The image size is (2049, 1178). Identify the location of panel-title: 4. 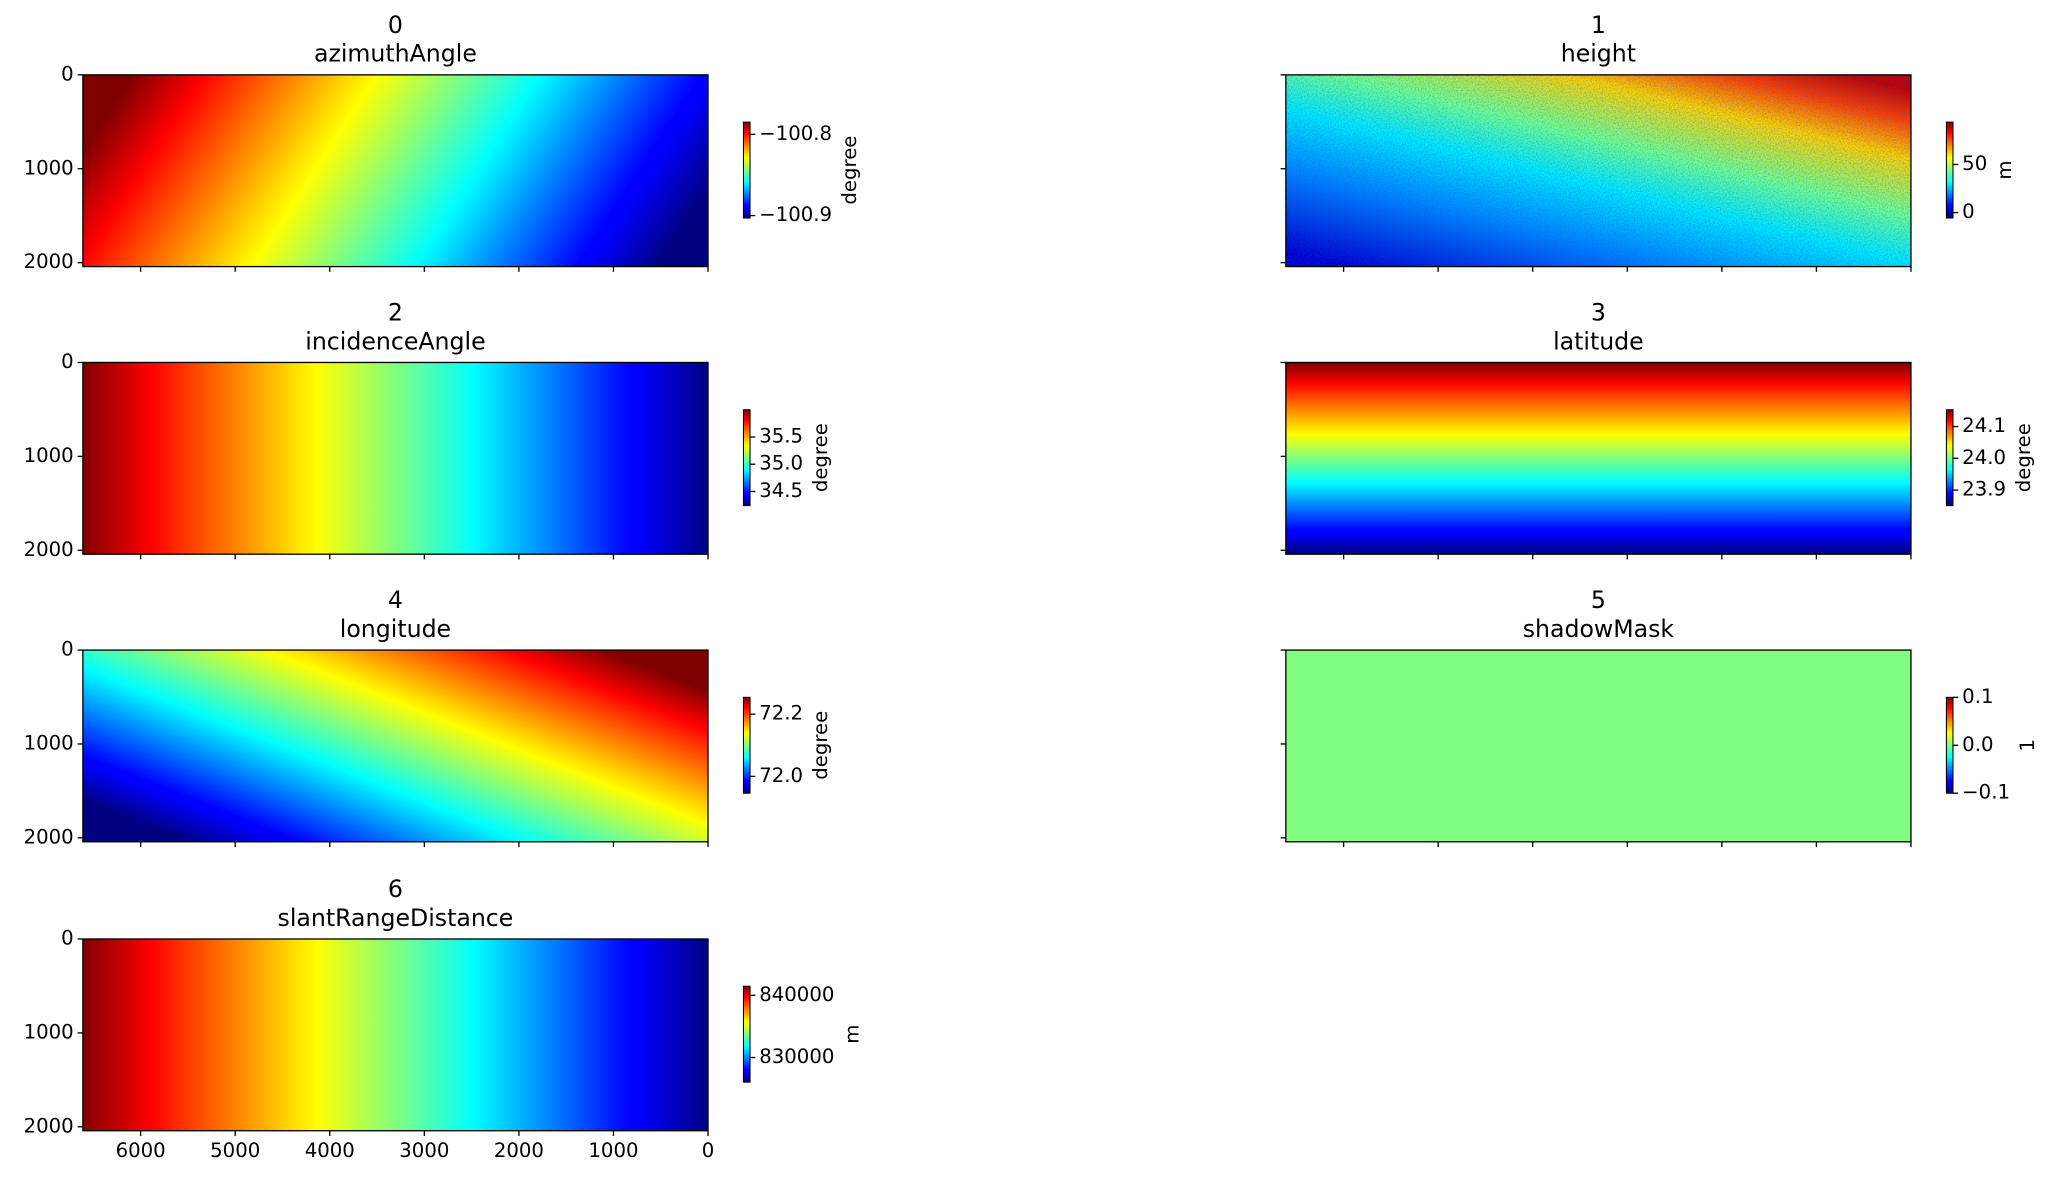
(395, 600).